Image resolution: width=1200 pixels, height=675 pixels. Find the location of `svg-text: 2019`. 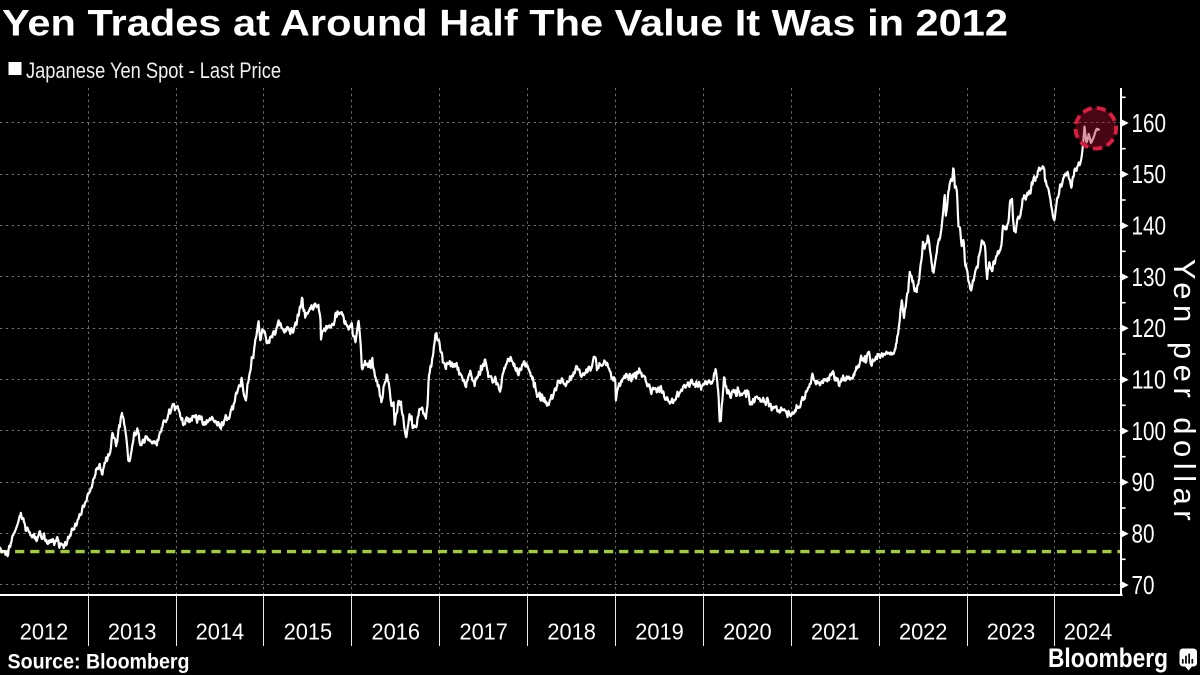

svg-text: 2019 is located at coordinates (659, 632).